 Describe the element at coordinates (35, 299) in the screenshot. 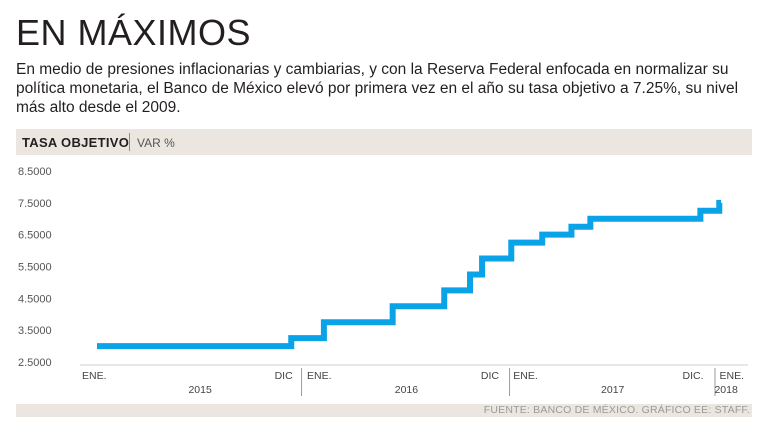

I see `y-tick-label: 4.5000` at that location.